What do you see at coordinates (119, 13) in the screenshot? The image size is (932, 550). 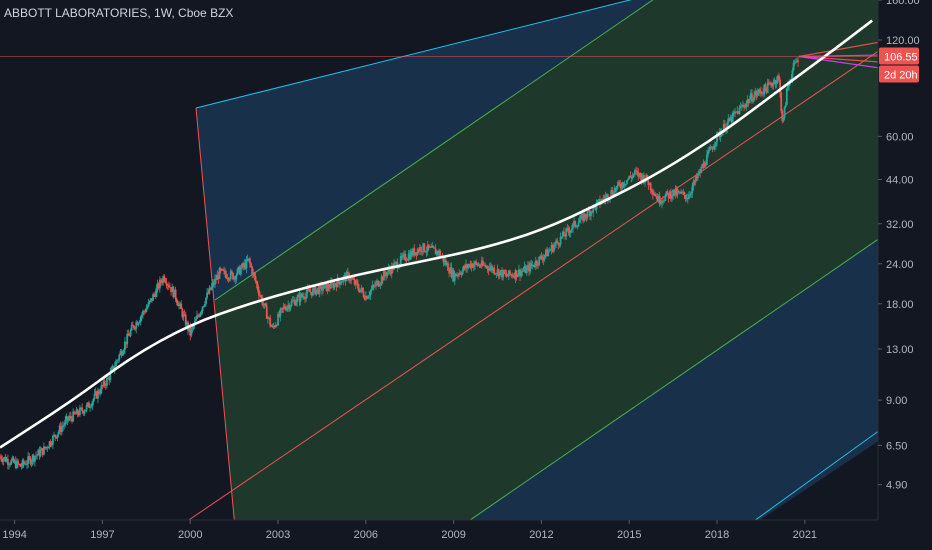 I see `chart-title: ABBOTT LABORATORIES, 1W, Cboe BZX` at bounding box center [119, 13].